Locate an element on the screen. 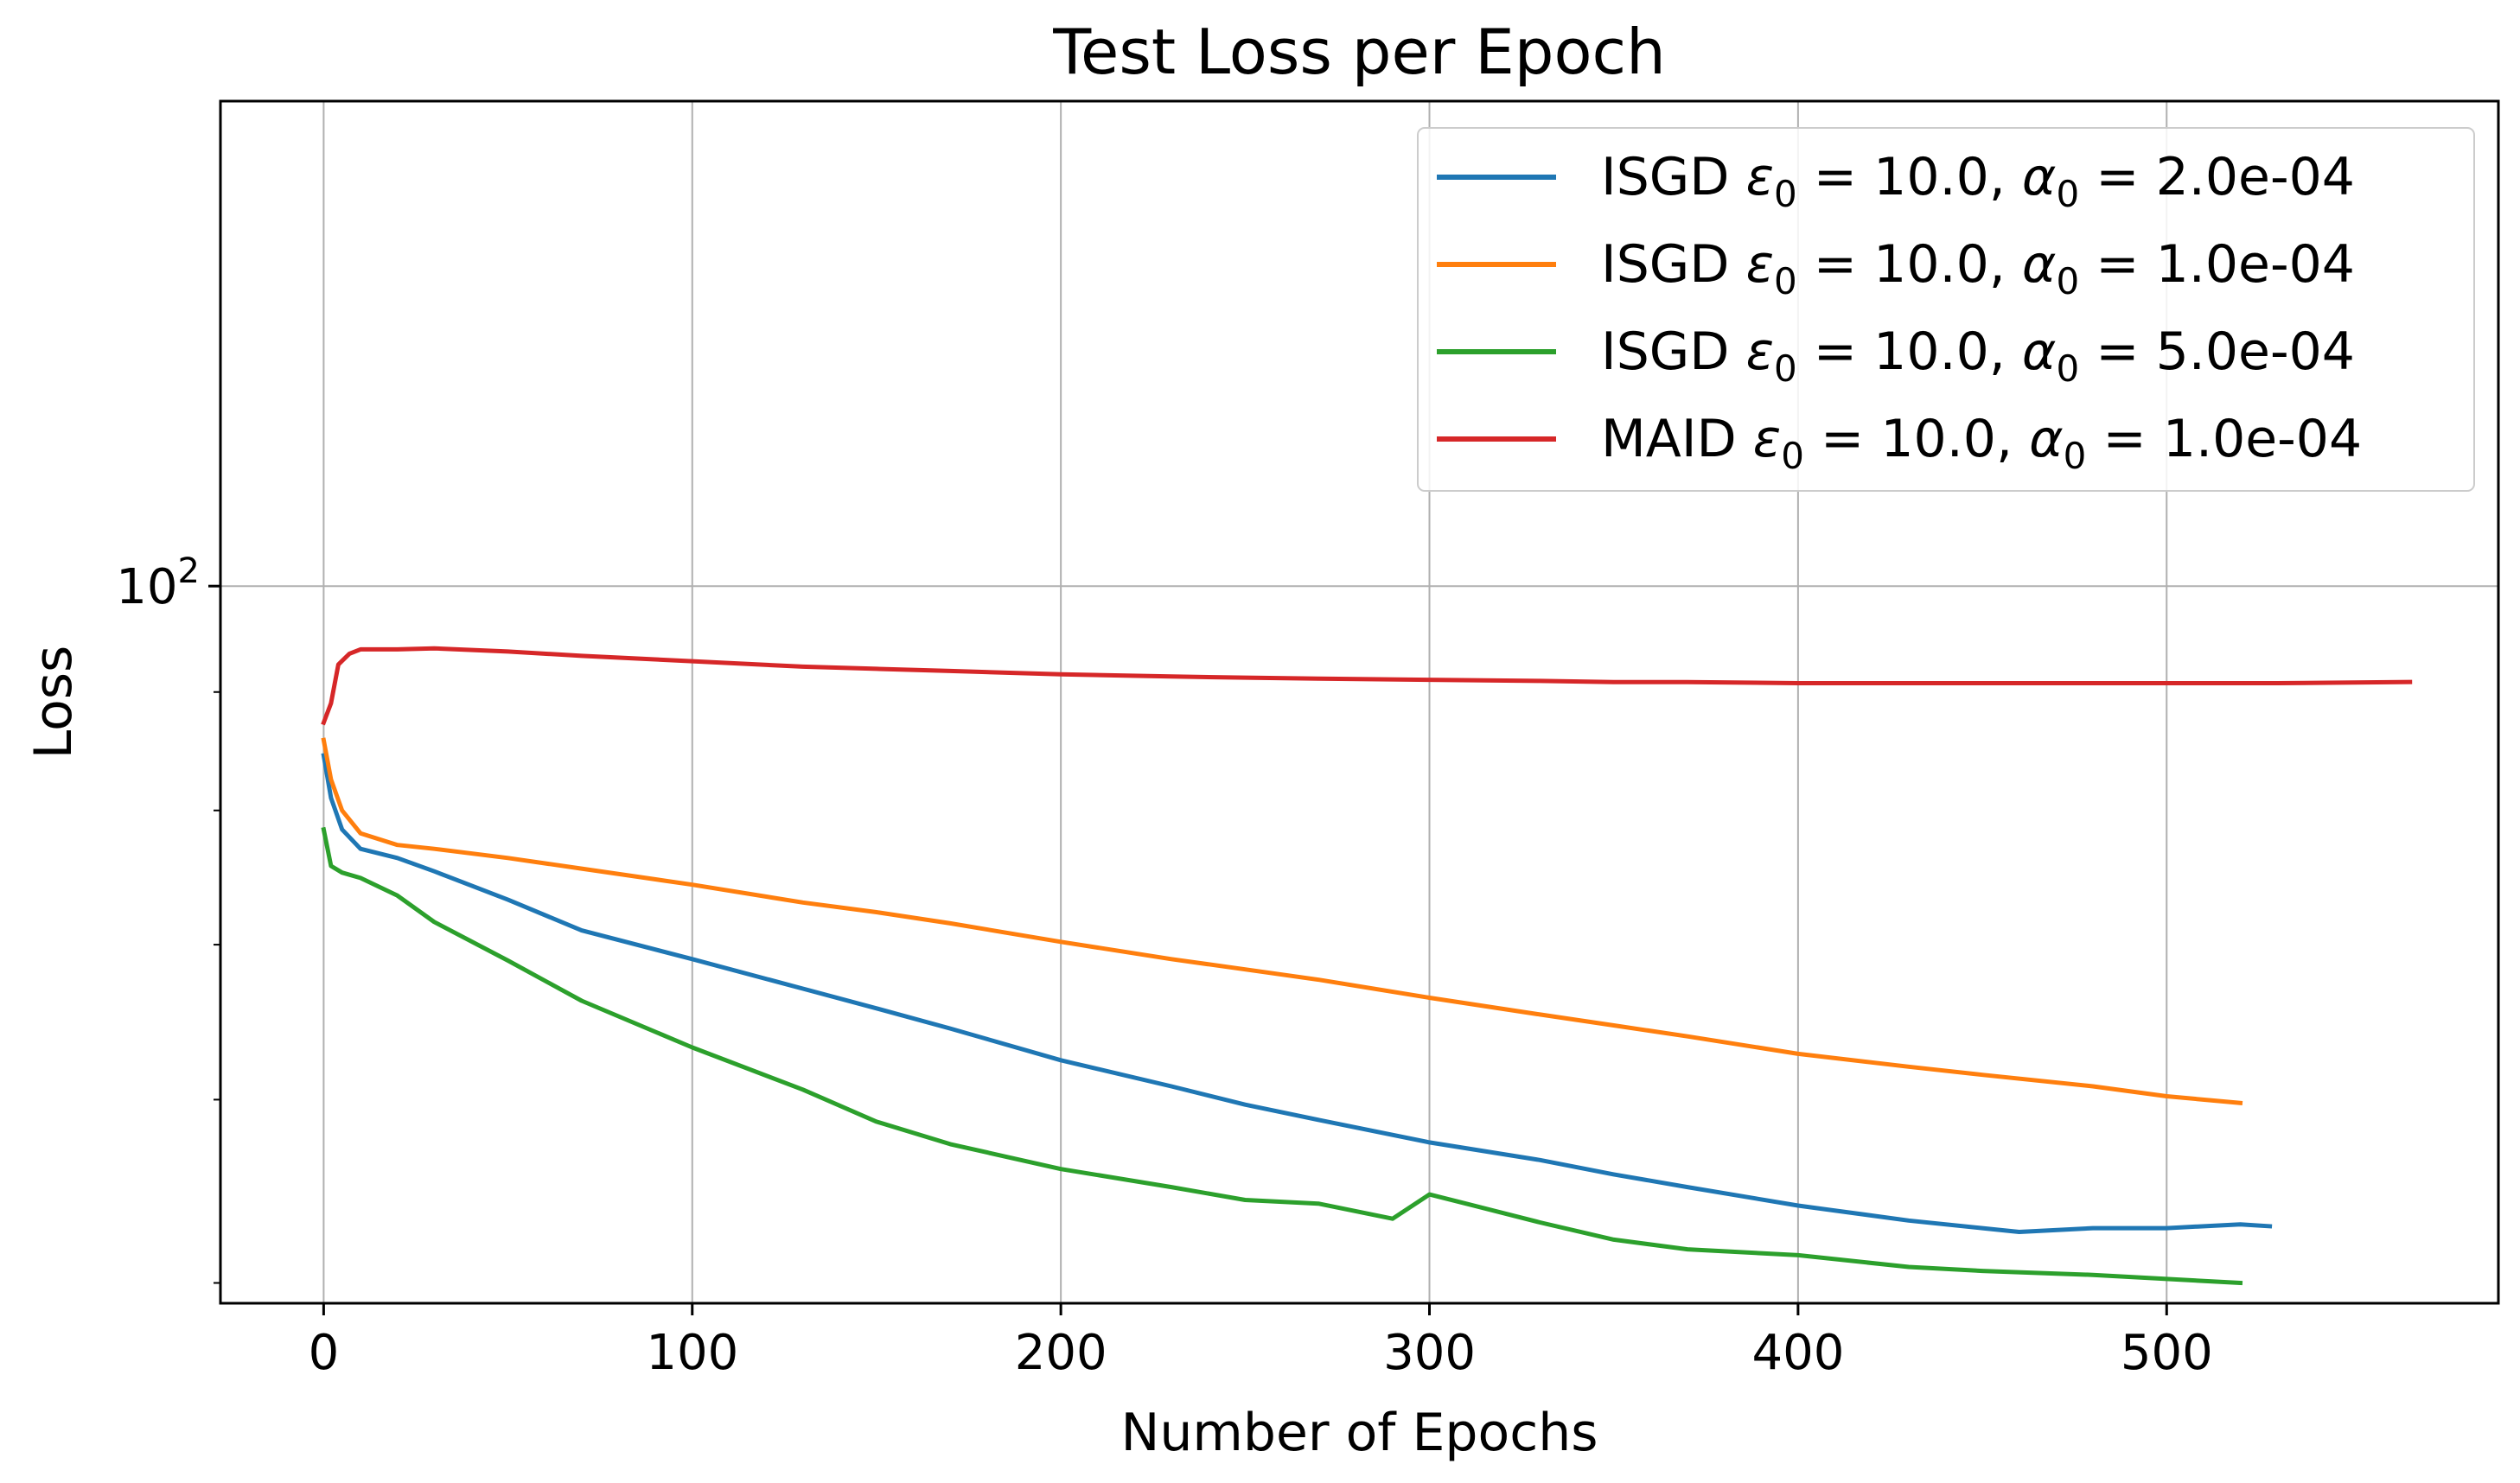 Image resolution: width=2520 pixels, height=1483 pixels. x-tick-label: 0 is located at coordinates (324, 1353).